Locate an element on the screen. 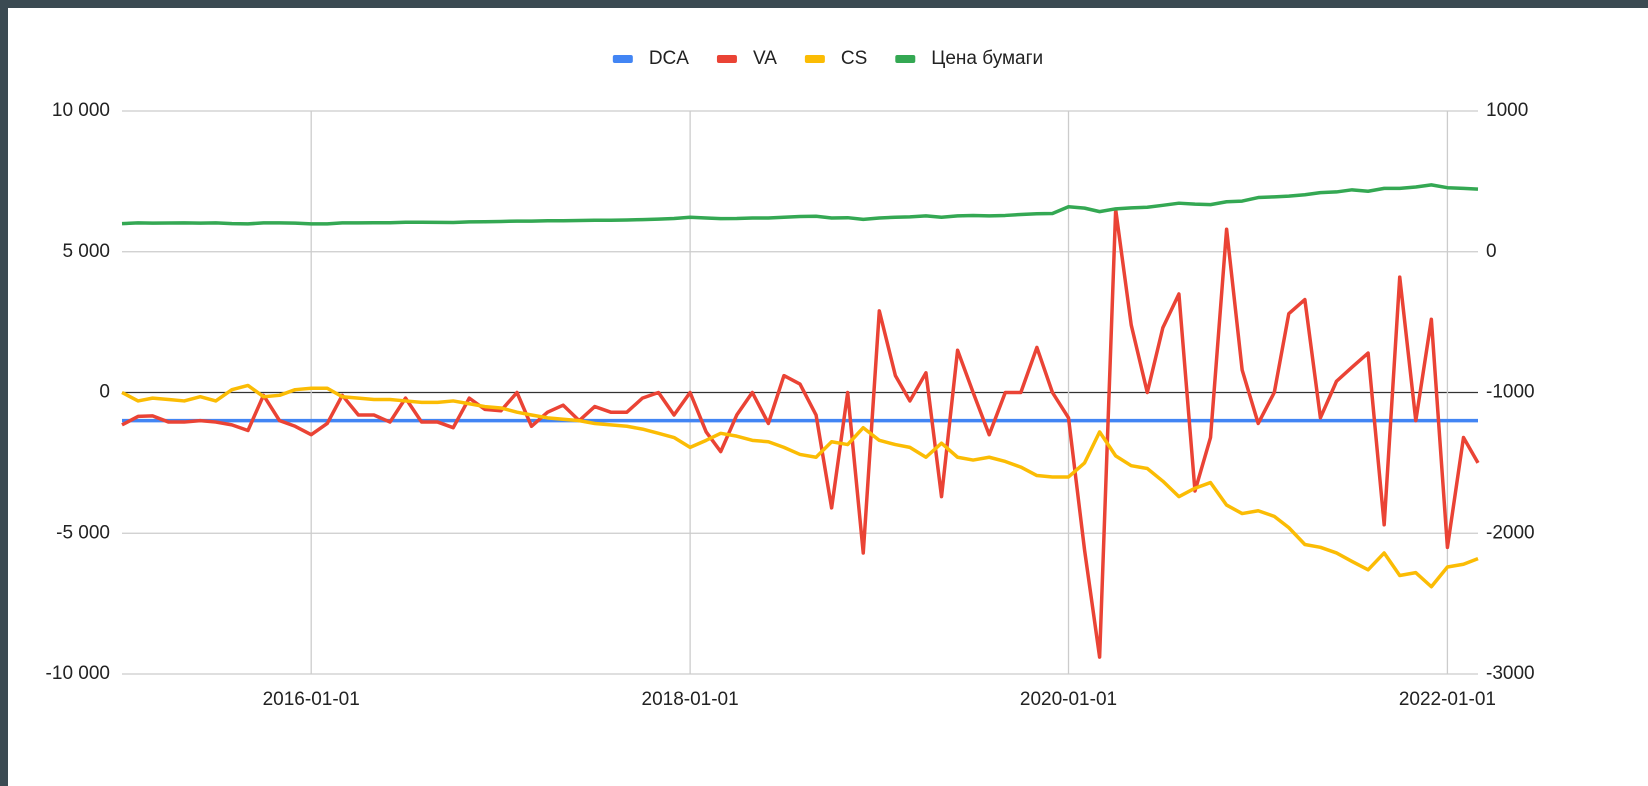 The width and height of the screenshot is (1648, 786). y-tick-label: 10 000 is located at coordinates (81, 110).